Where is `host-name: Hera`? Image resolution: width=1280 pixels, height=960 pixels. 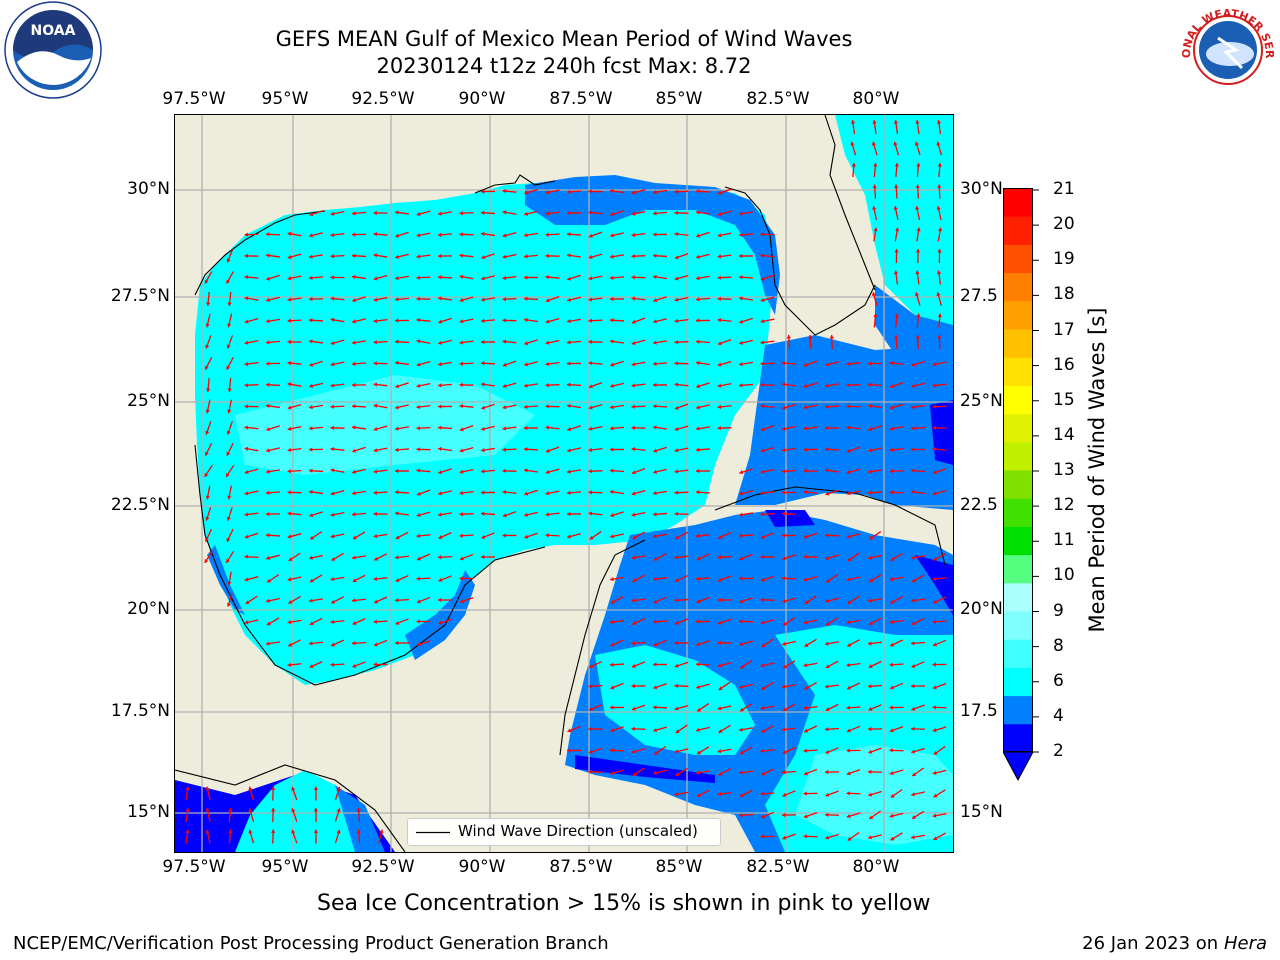 host-name: Hera is located at coordinates (1245, 943).